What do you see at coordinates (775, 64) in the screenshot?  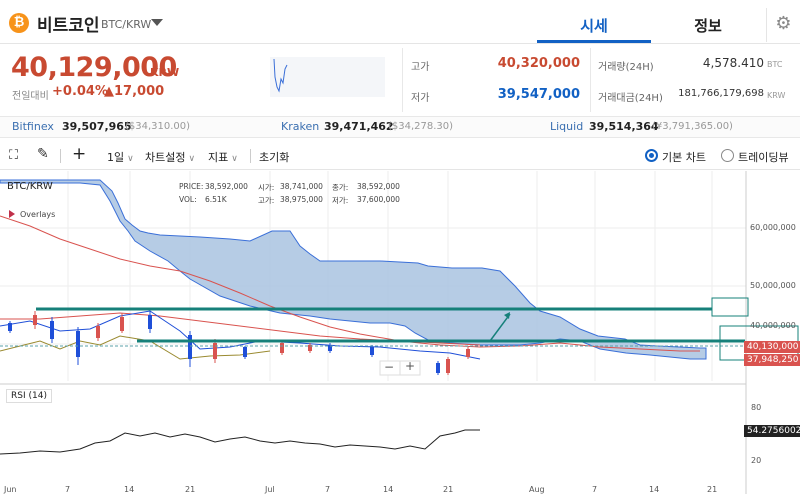 I see `volume-unit: BTC` at bounding box center [775, 64].